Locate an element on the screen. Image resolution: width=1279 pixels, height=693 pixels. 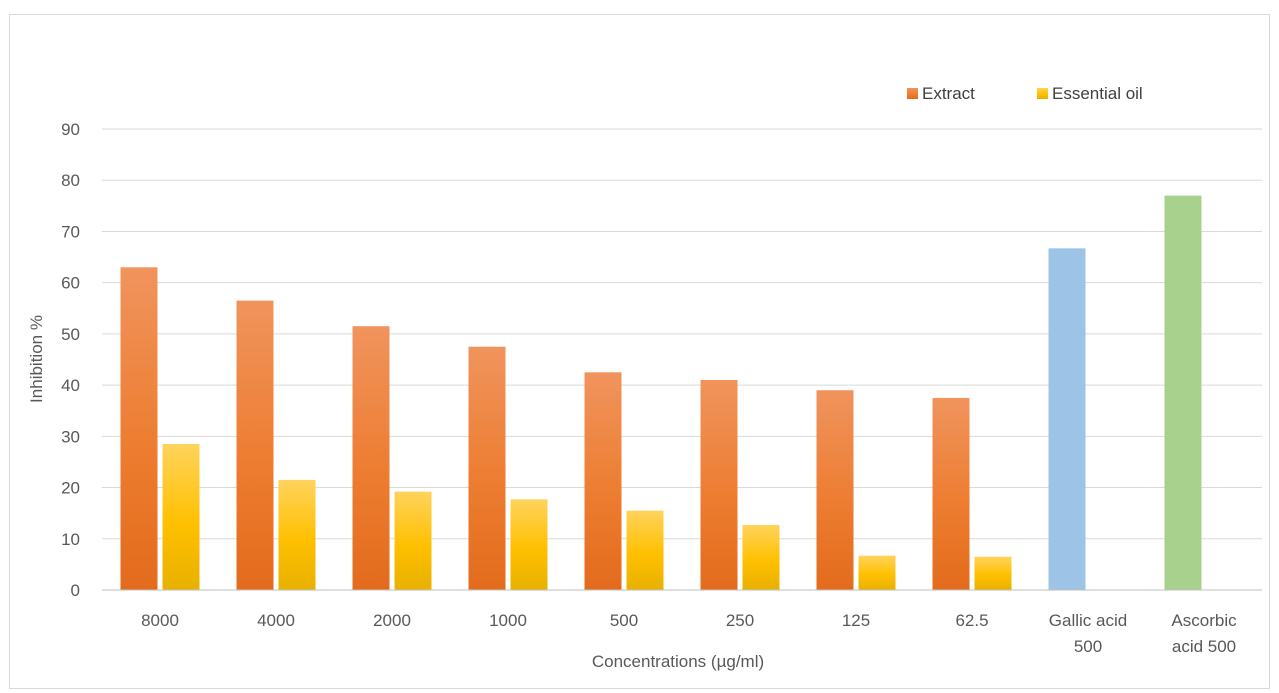
y-tick-label: 70 is located at coordinates (70, 231).